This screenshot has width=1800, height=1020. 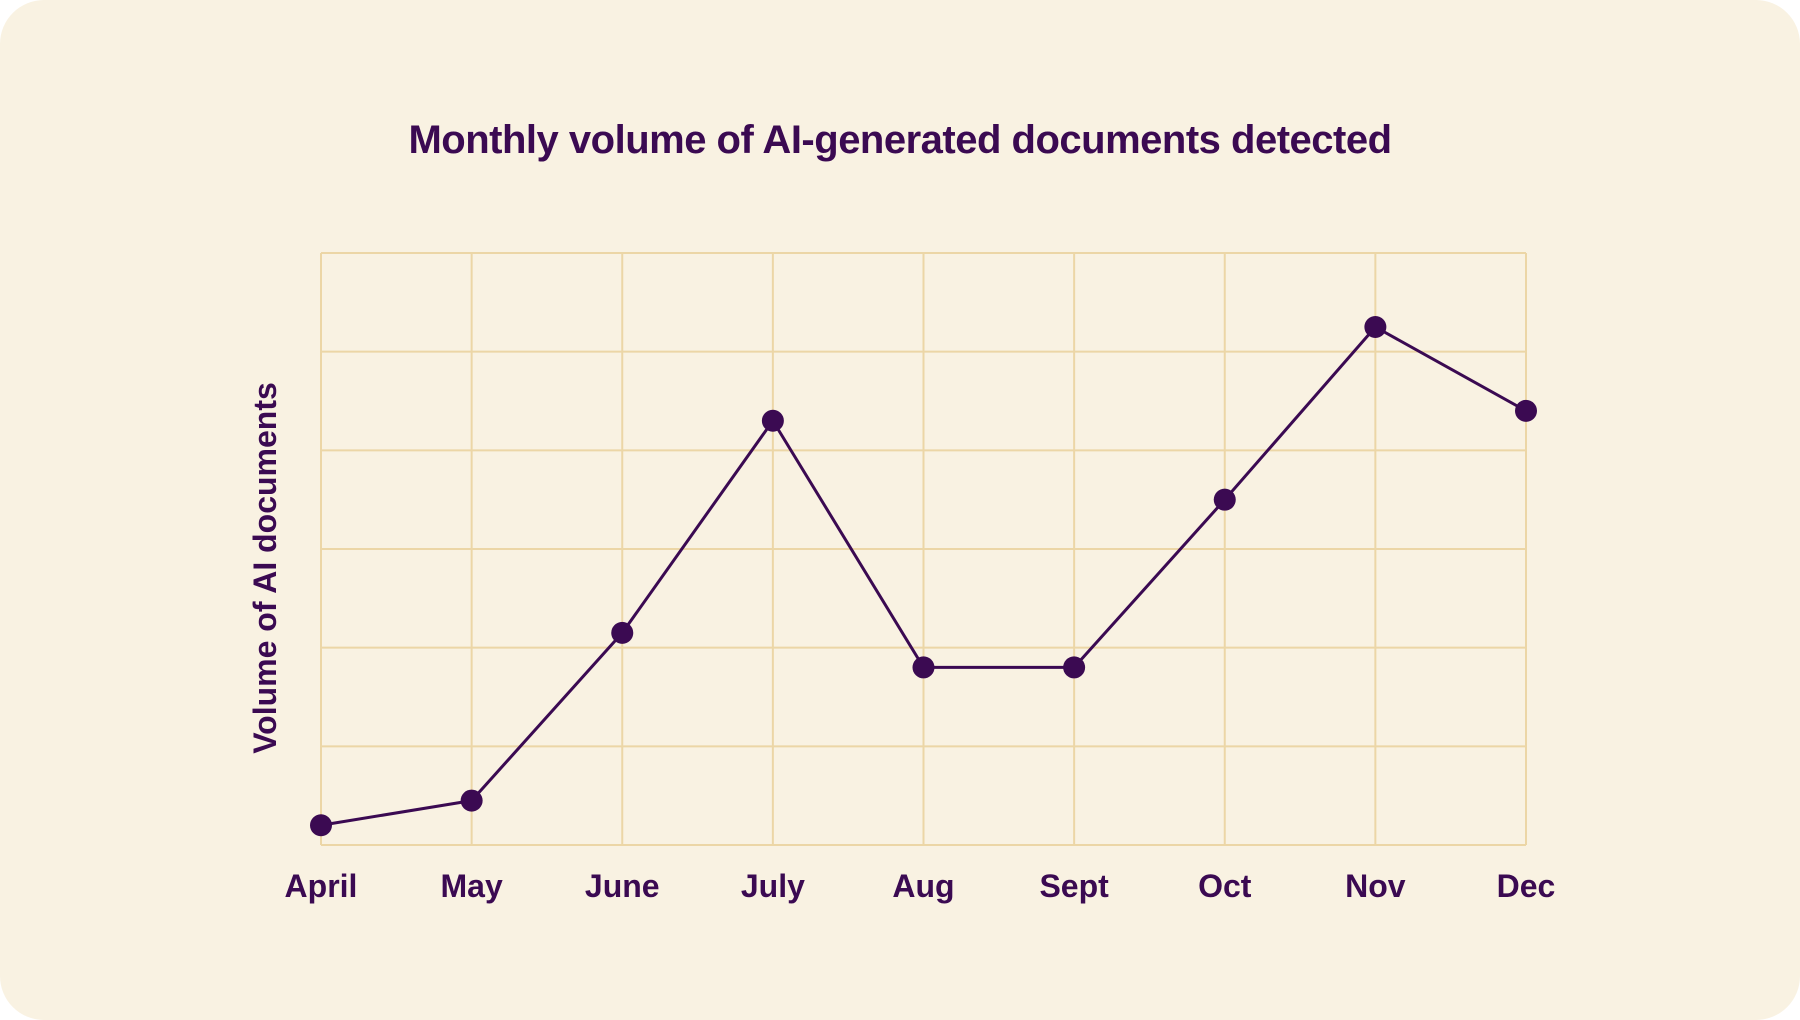 What do you see at coordinates (1375, 886) in the screenshot?
I see `x-tick-label: Nov` at bounding box center [1375, 886].